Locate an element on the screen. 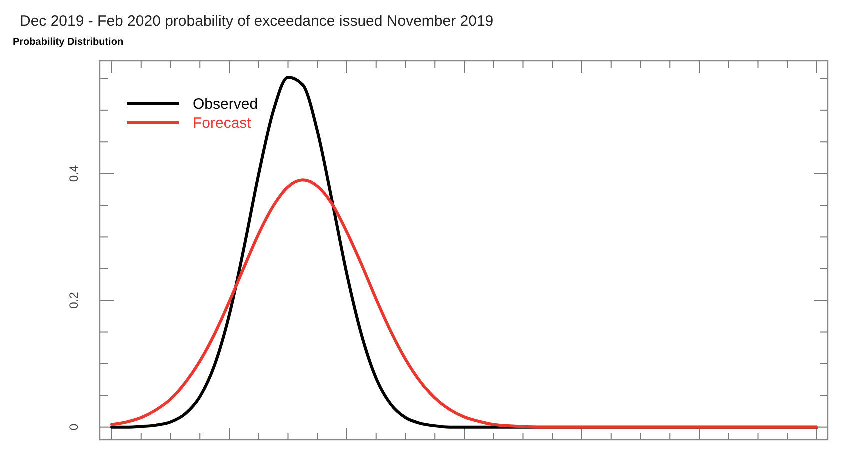 The image size is (850, 453). chart-subtitle: Probability Distribution is located at coordinates (68, 42).